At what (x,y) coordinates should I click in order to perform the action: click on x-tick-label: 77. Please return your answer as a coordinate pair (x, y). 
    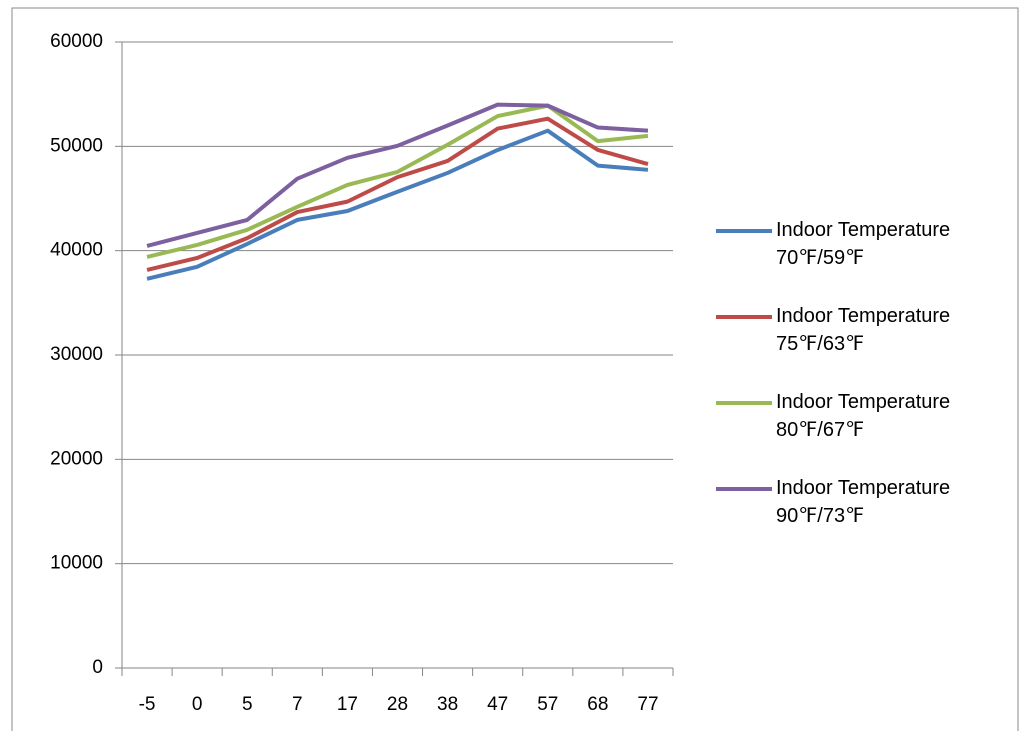
    Looking at the image, I should click on (647, 704).